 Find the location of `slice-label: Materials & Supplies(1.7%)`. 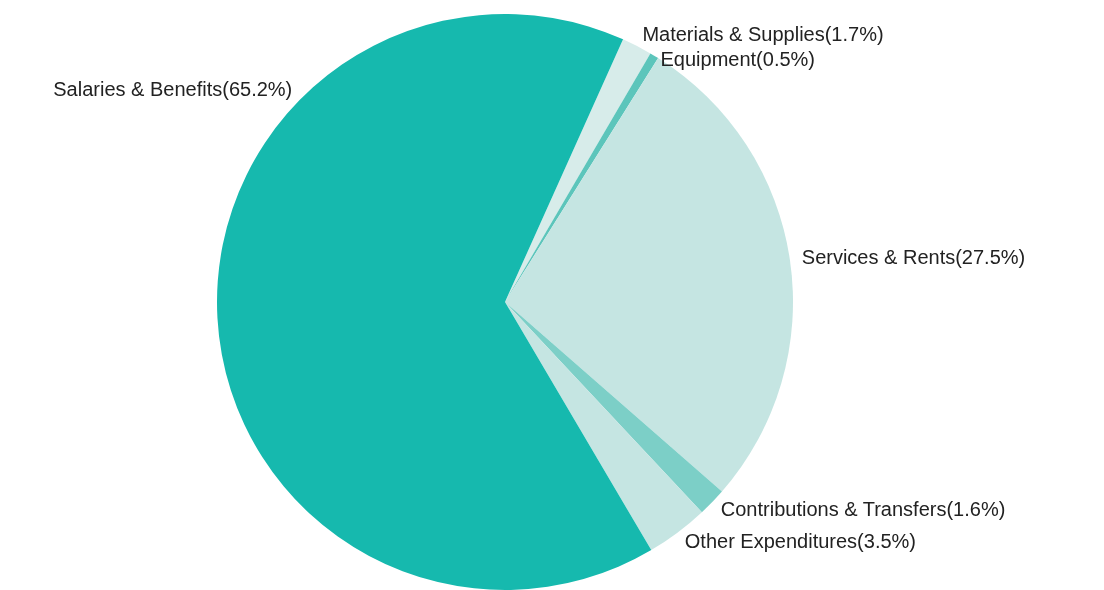

slice-label: Materials & Supplies(1.7%) is located at coordinates (763, 34).